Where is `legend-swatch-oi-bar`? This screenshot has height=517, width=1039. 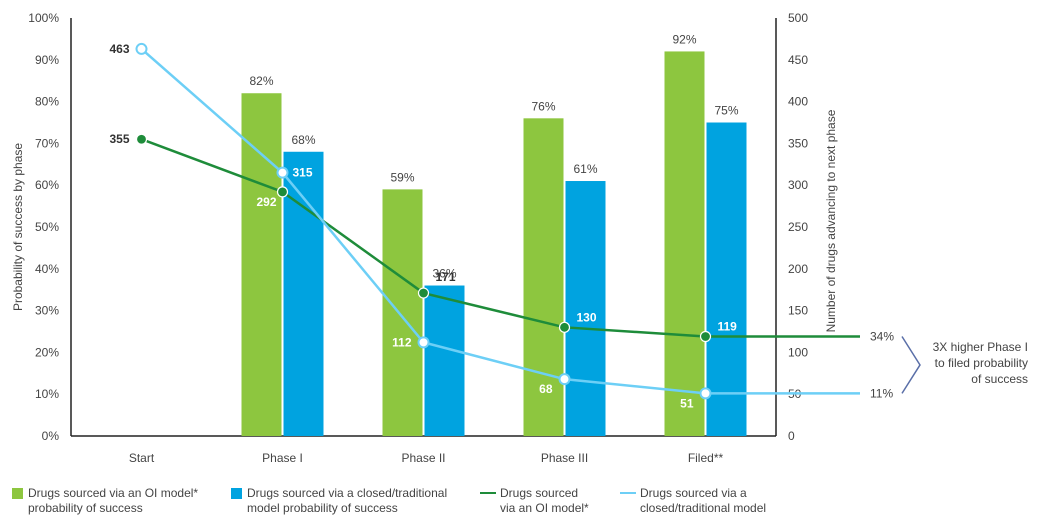
legend-swatch-oi-bar is located at coordinates (17, 493).